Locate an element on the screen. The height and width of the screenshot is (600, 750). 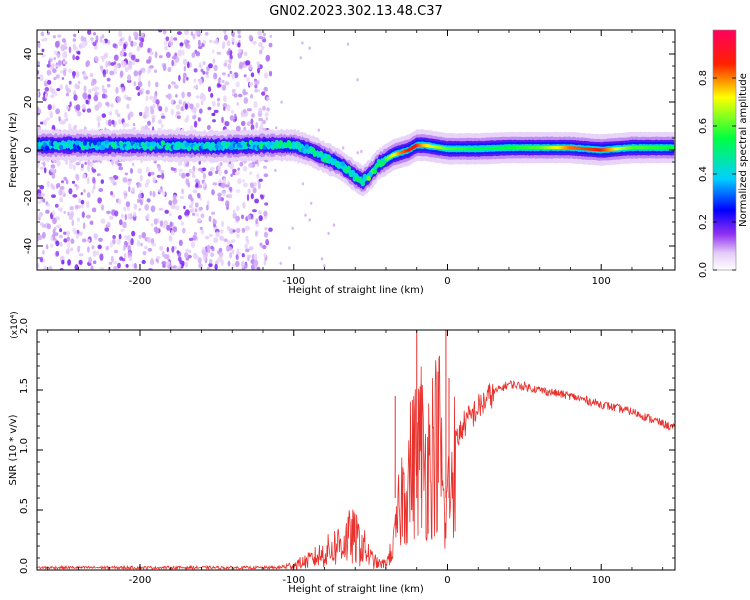
y-tick-label: 2.0 is located at coordinates (24, 326).